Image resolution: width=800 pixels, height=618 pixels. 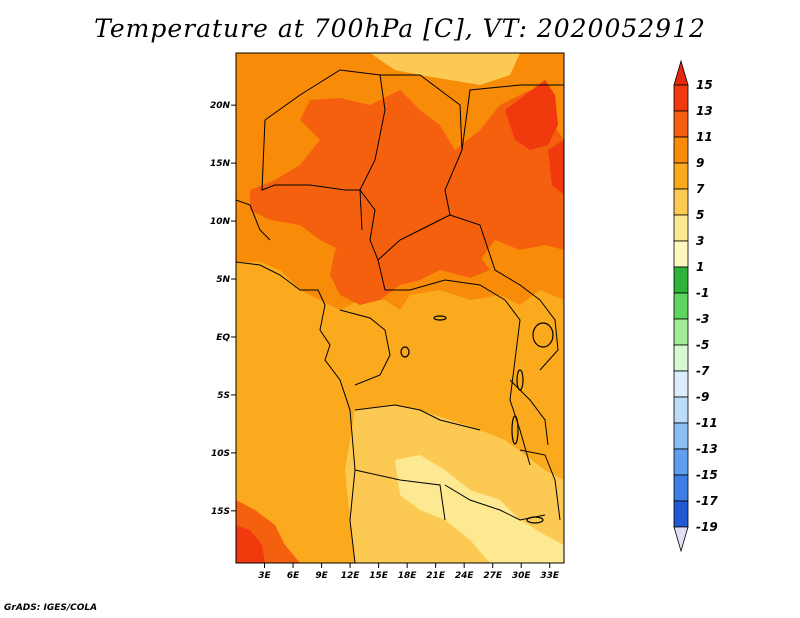 I want to click on contour-15-southwest-core, so click(x=250, y=544).